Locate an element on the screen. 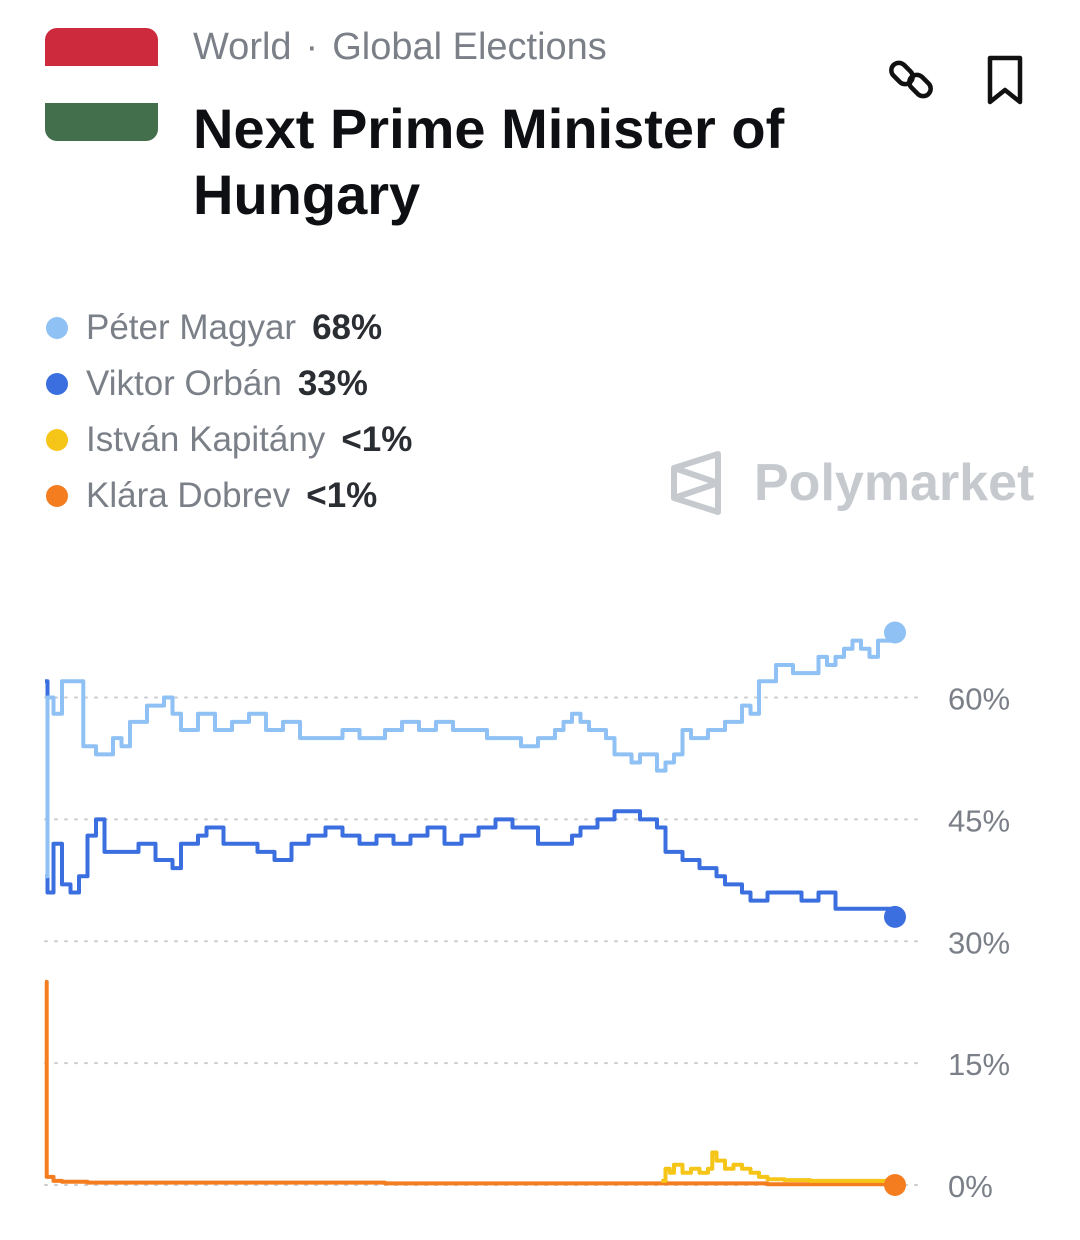 The width and height of the screenshot is (1080, 1240). y-tick-label: 60% is located at coordinates (979, 699).